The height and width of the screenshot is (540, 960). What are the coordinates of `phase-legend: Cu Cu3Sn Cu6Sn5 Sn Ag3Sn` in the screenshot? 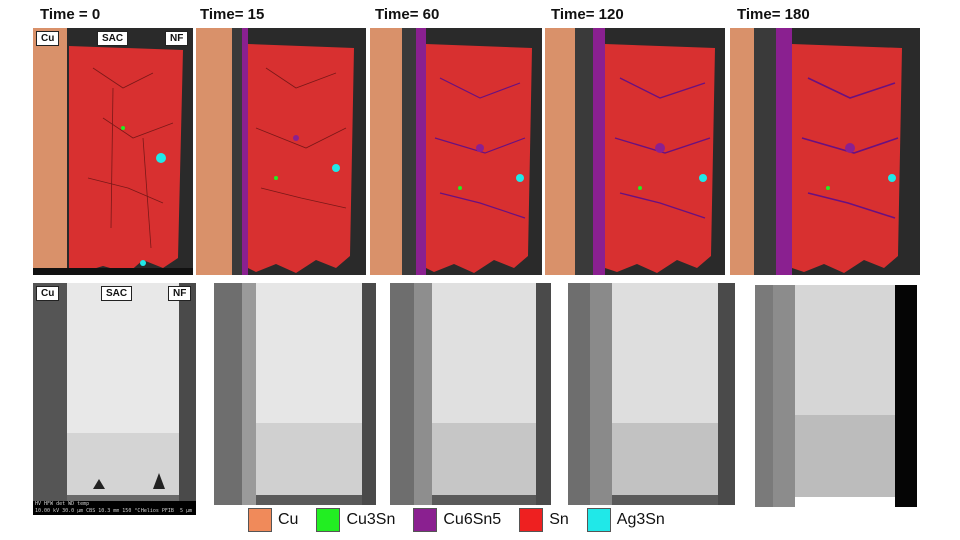 It's located at (465, 520).